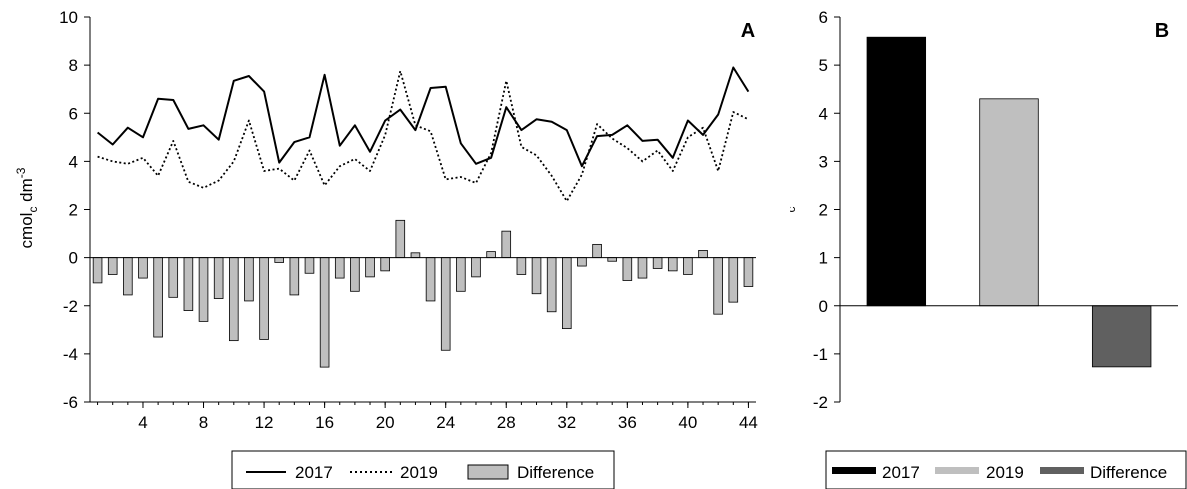 The height and width of the screenshot is (489, 1187). I want to click on chart-b-ylabel: cmolc dm-3, so click(794, 207).